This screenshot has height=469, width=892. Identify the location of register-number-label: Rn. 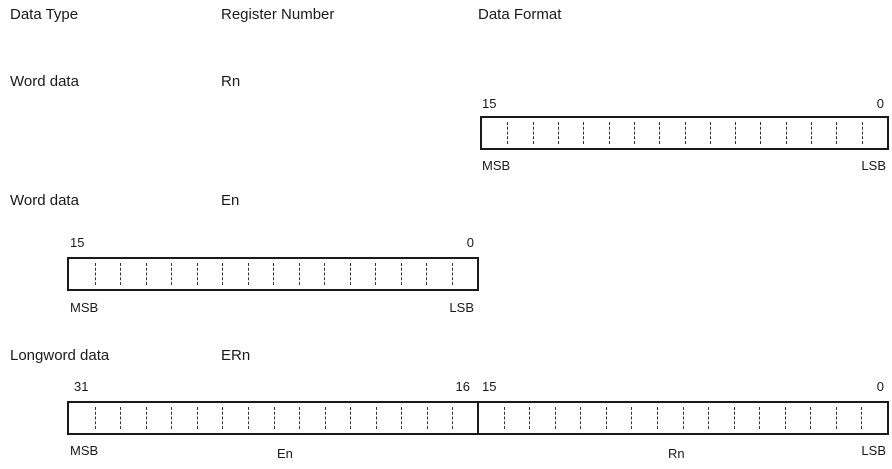
(231, 81).